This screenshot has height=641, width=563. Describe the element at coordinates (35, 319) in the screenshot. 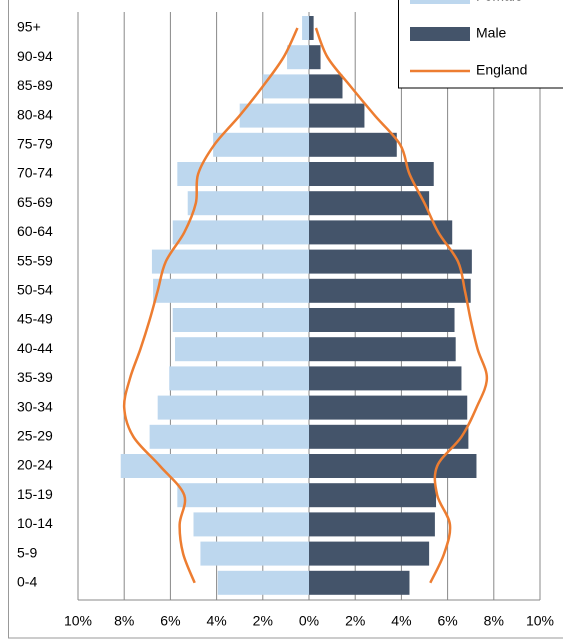

I see `y-tick-label: 45-49` at that location.